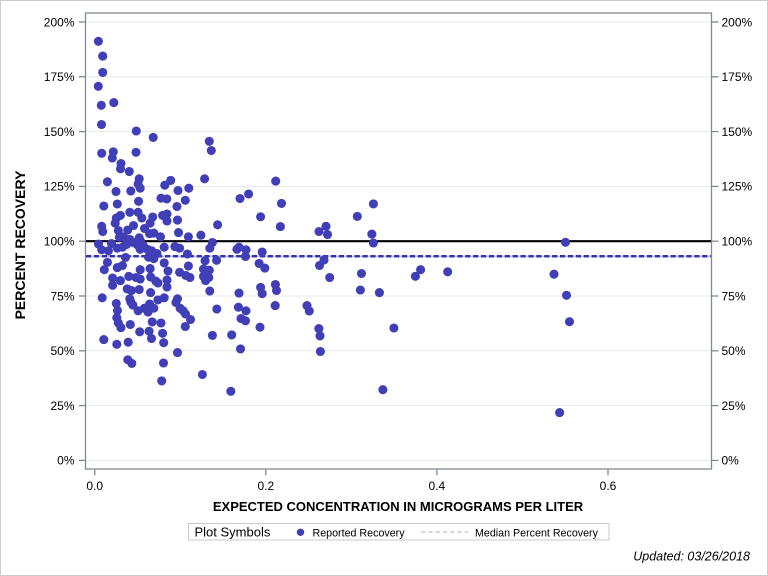  I want to click on svg-text: PERCENT RECOVERY, so click(20, 245).